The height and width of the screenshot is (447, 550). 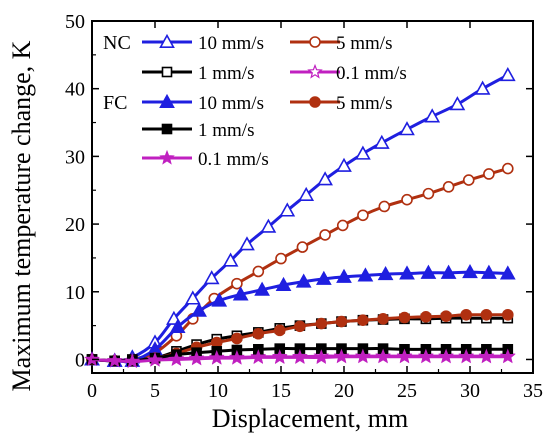 I want to click on x-tick-label: 30, so click(x=470, y=391).